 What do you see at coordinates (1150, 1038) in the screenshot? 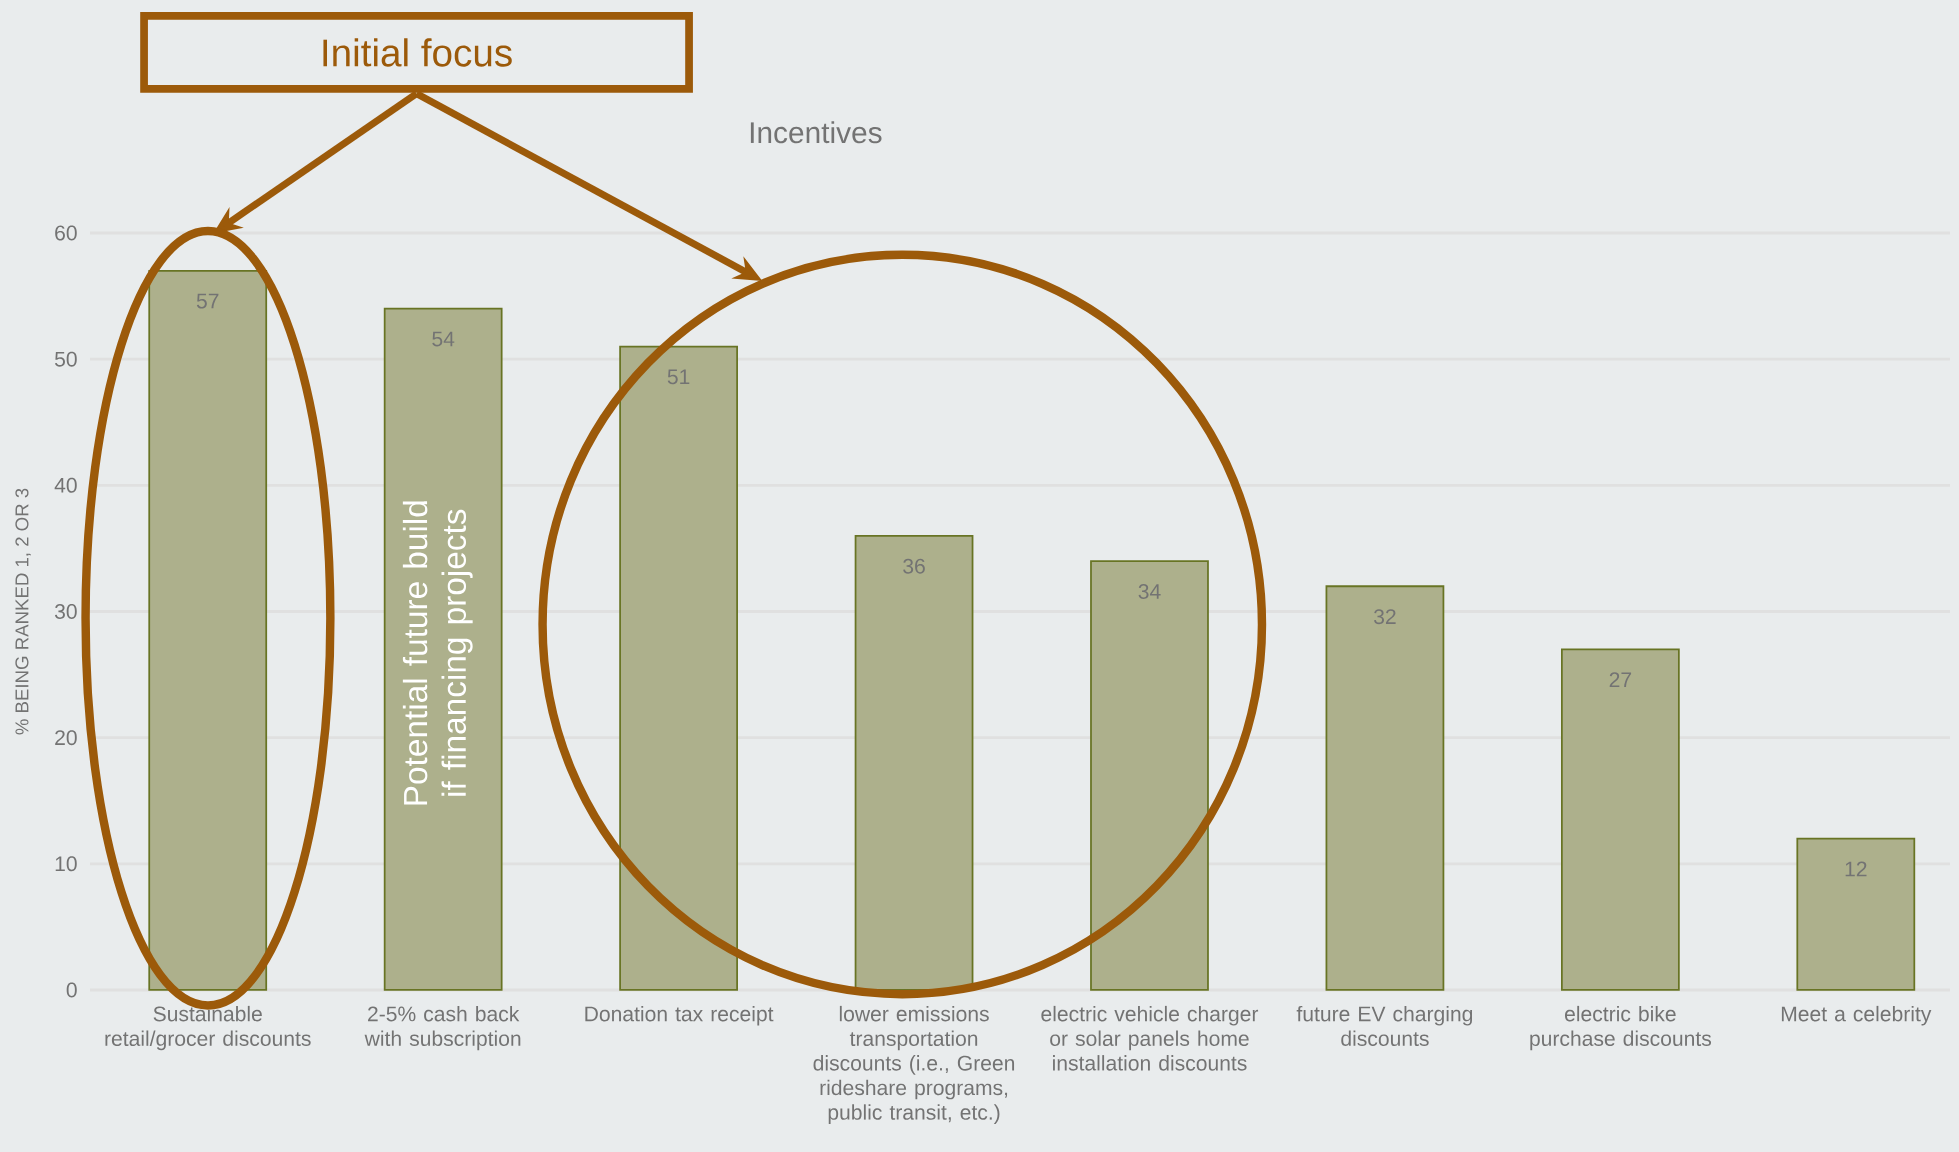
I see `x-tick-label: electric vehicle charger or solar panels home installation discounts` at bounding box center [1150, 1038].